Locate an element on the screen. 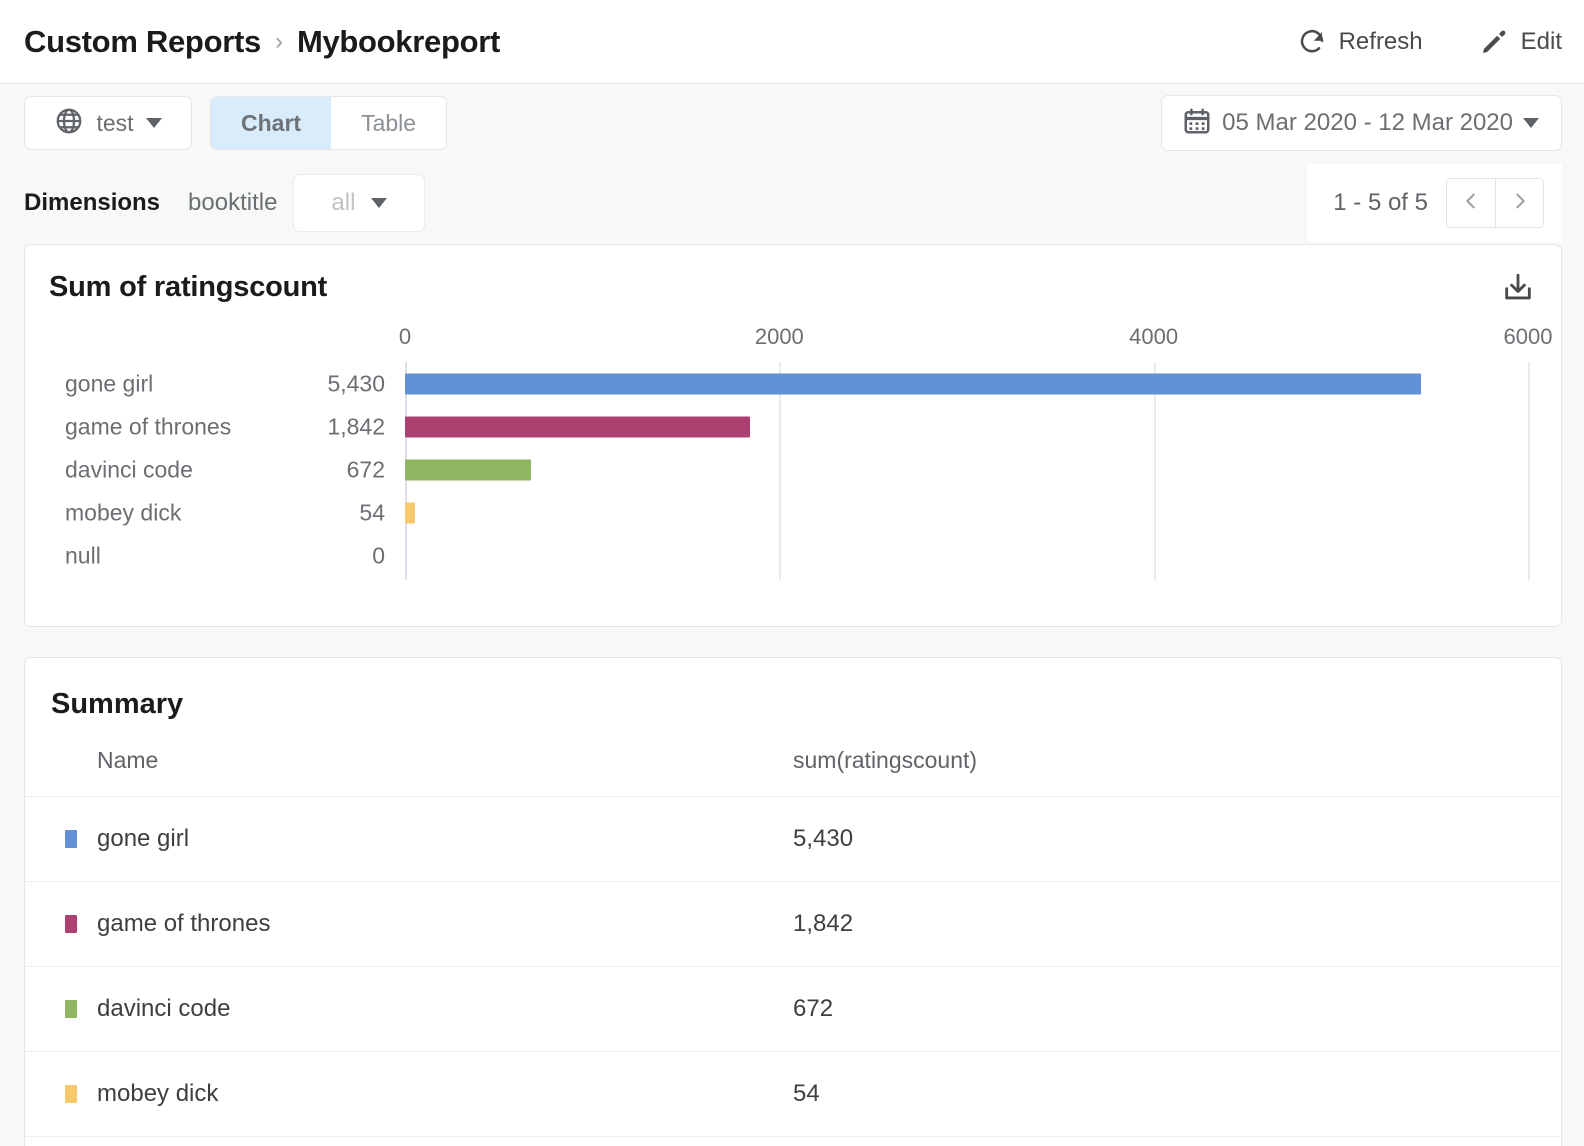 This screenshot has height=1146, width=1584. chevron-right-icon is located at coordinates (1520, 203).